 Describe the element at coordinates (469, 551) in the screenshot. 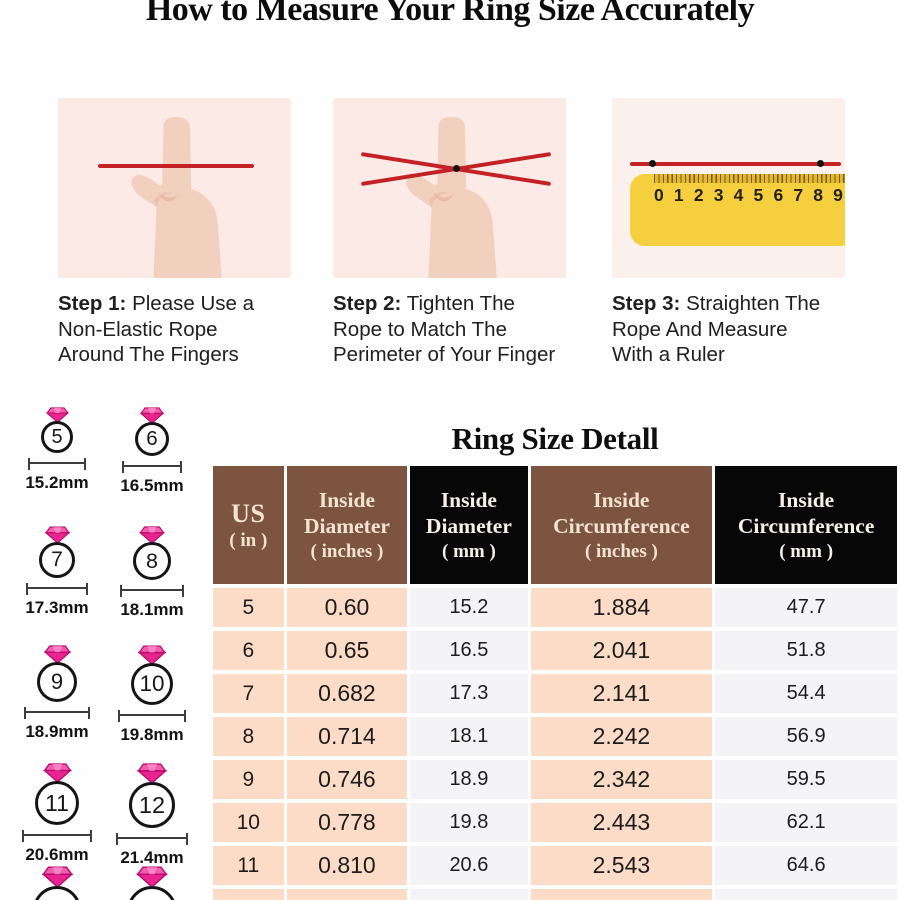

I see `table-header-line: ( mm )` at that location.